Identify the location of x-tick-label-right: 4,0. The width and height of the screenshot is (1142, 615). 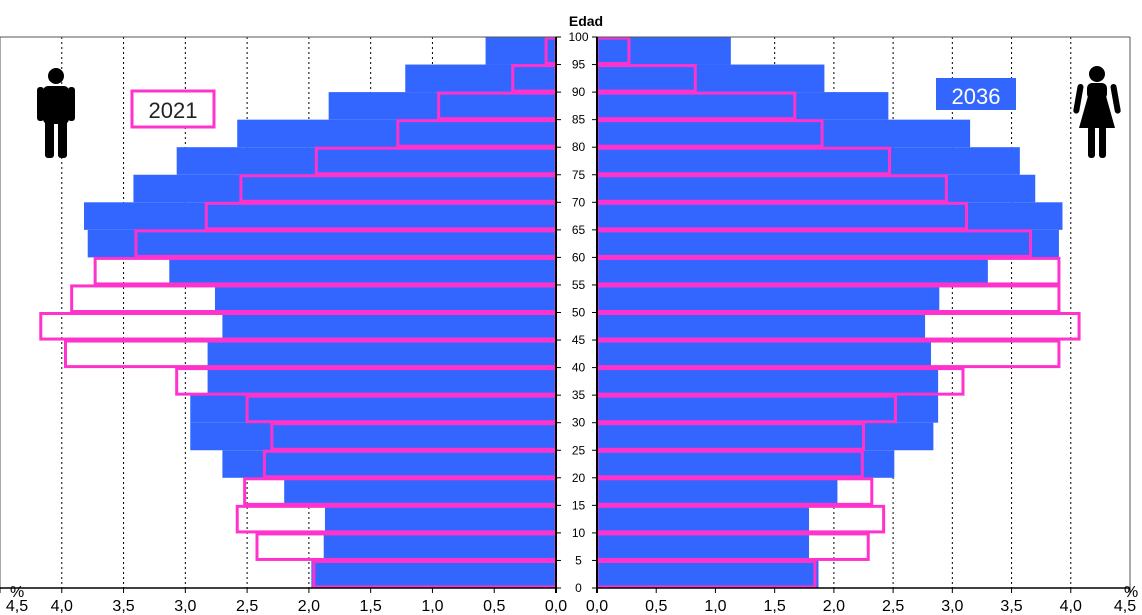
(1071, 606).